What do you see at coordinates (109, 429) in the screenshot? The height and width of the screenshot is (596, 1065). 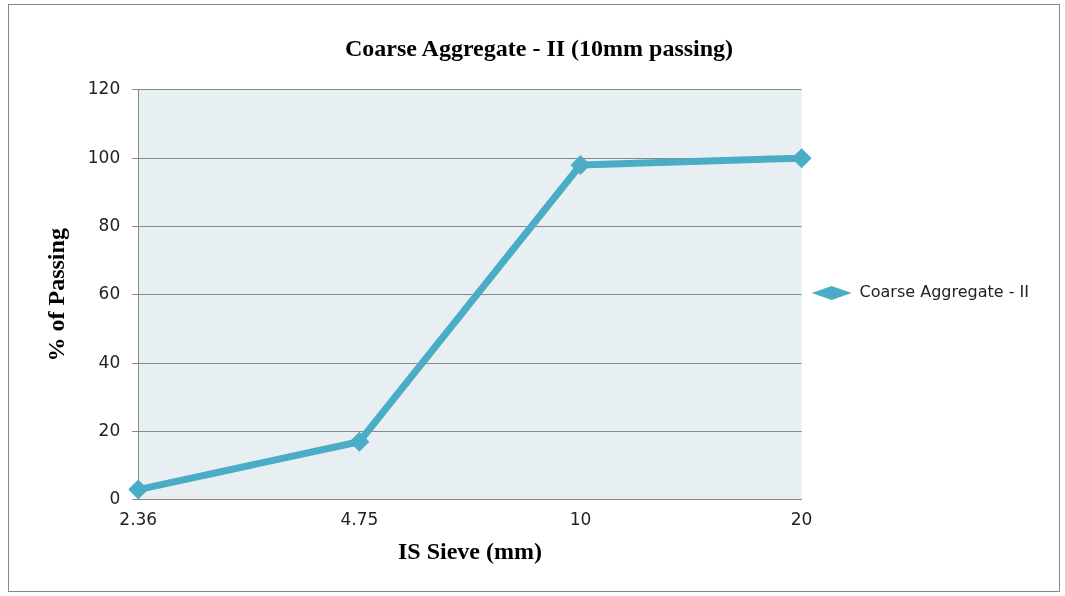 I see `y-tick-label: 20` at bounding box center [109, 429].